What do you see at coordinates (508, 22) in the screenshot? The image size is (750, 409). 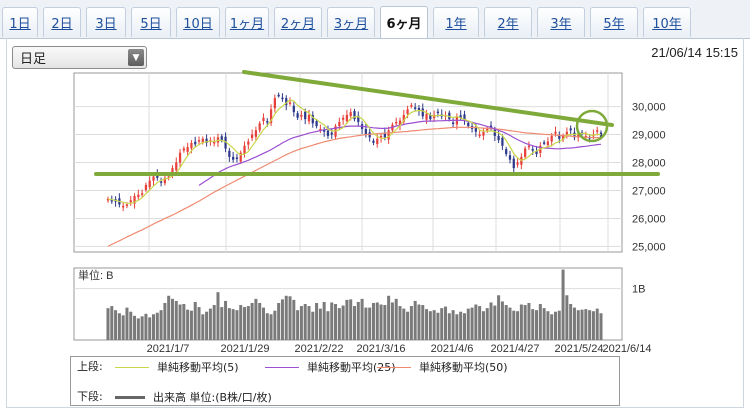 I see `tab-2年: 2年` at bounding box center [508, 22].